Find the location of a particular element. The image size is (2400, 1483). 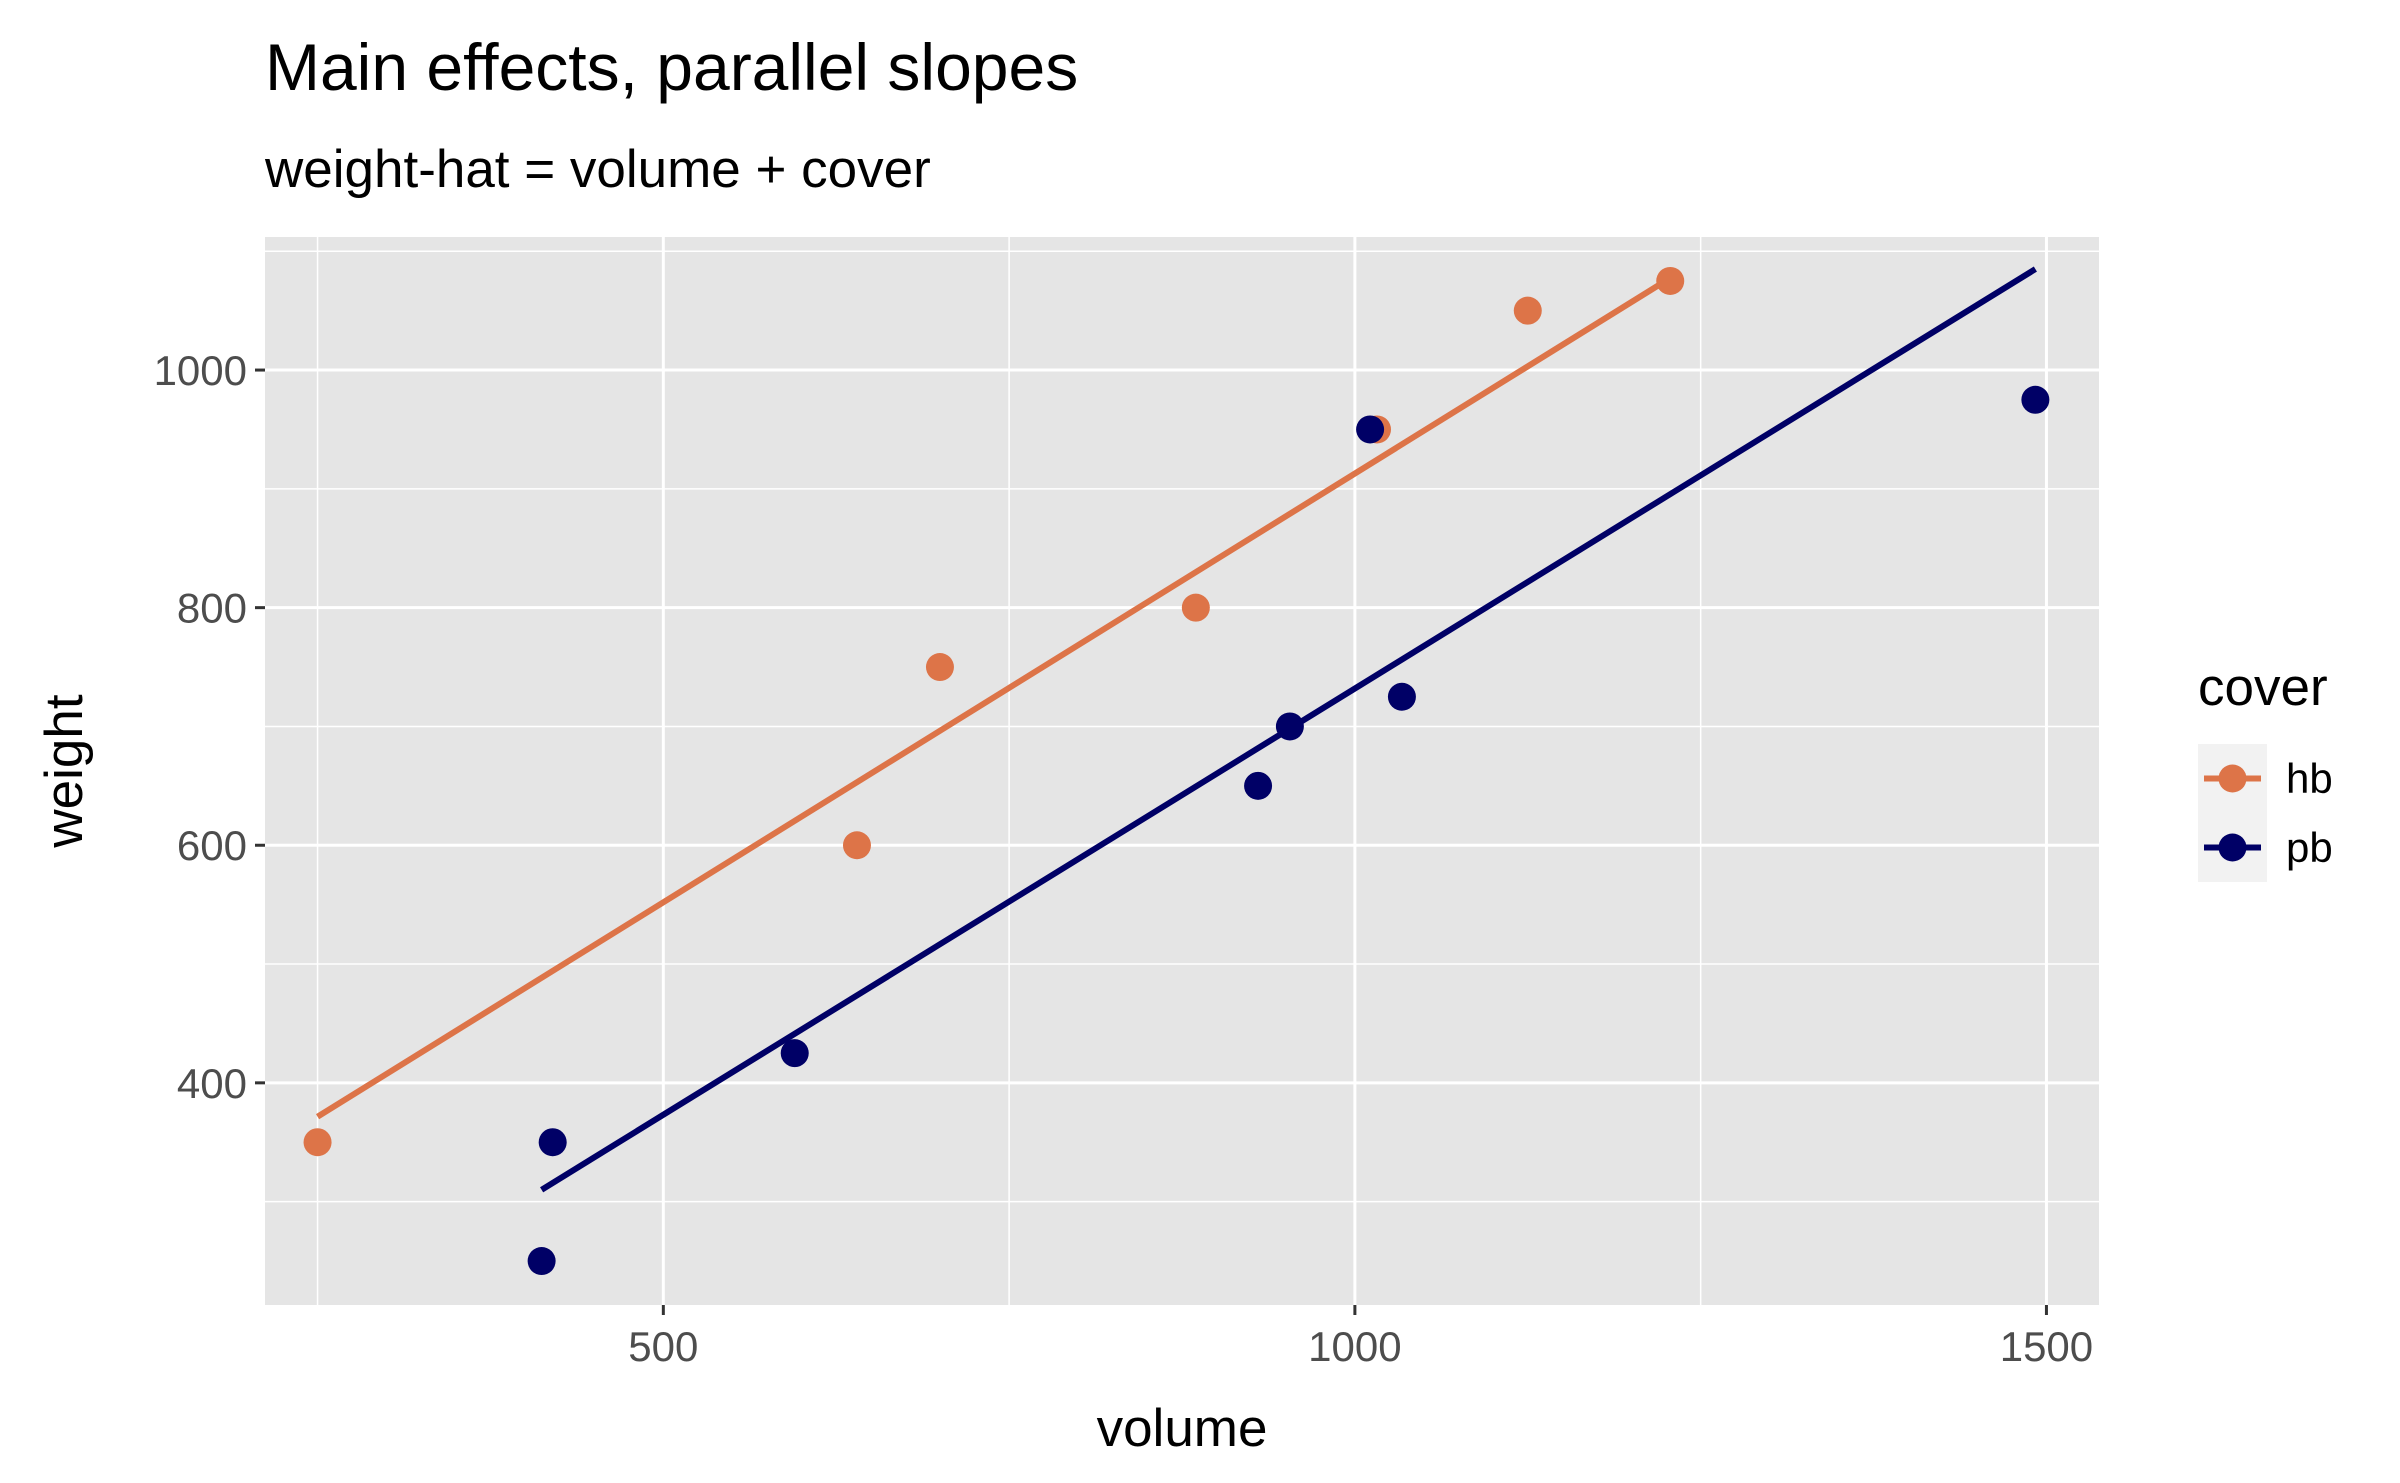

legend-keys: hb pb is located at coordinates (2265, 813).